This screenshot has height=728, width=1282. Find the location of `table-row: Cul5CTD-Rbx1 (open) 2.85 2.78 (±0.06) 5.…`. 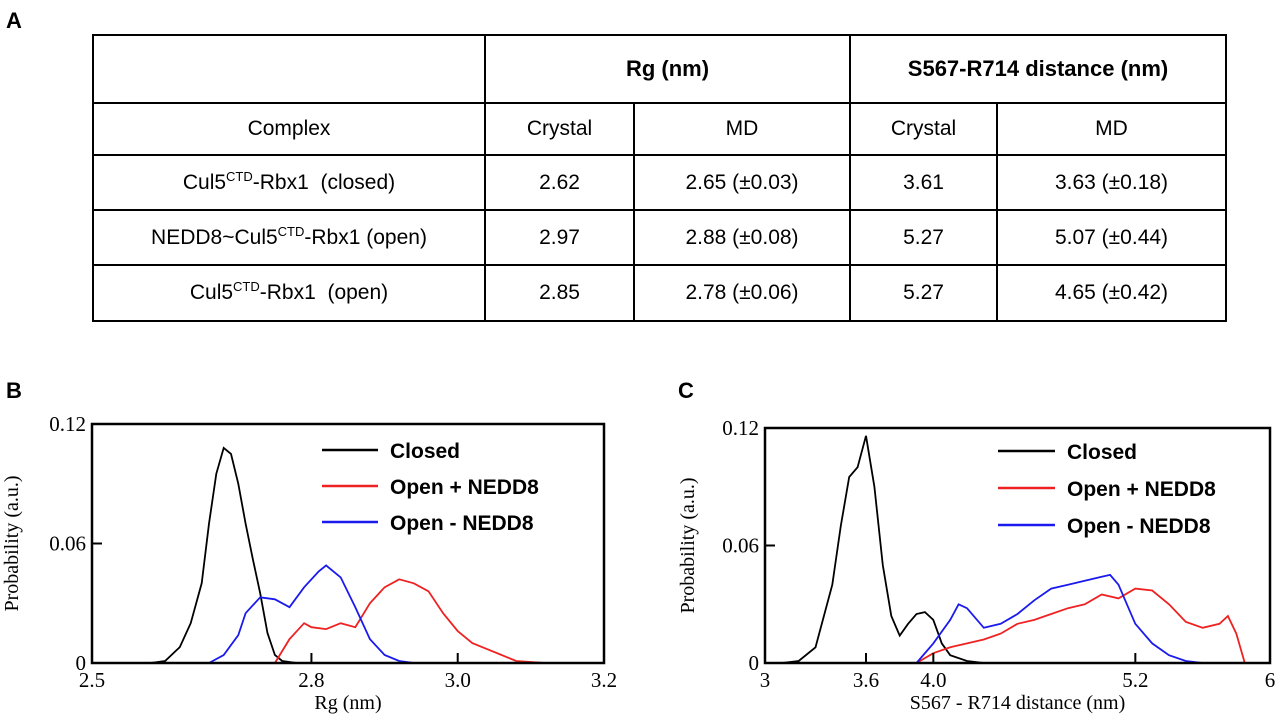

table-row: Cul5CTD-Rbx1 (open) 2.85 2.78 (±0.06) 5.… is located at coordinates (659, 293).